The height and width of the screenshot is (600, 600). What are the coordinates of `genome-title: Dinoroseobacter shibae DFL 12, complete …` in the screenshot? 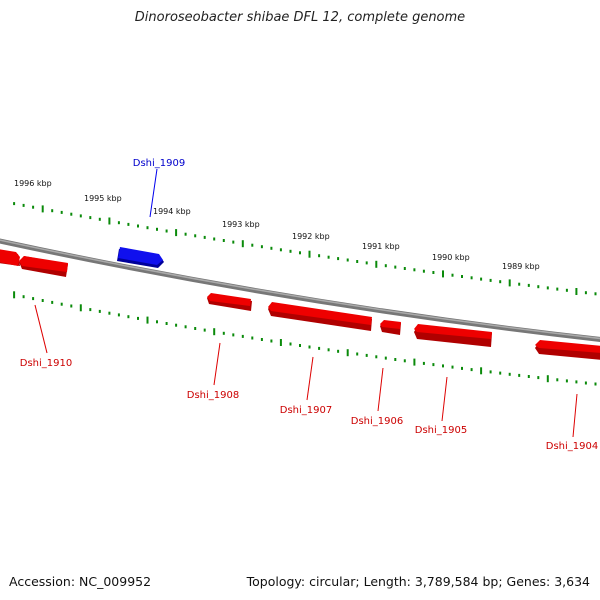 It's located at (300, 17).